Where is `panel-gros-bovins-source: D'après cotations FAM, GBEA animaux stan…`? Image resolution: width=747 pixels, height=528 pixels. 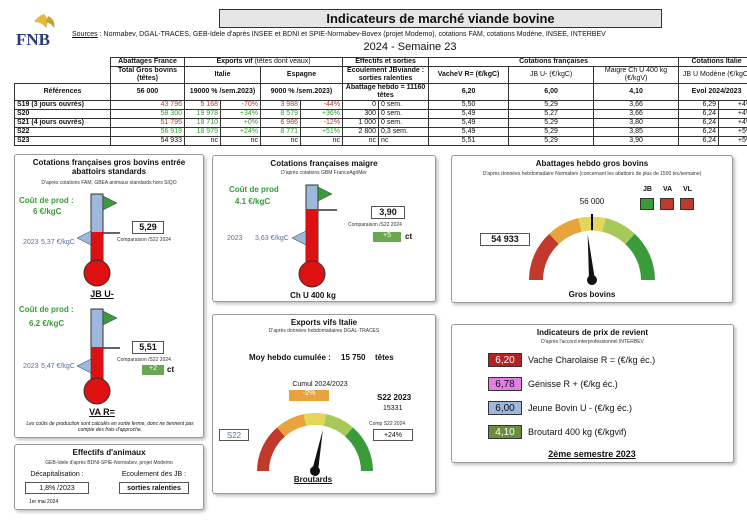
panel-gros-bovins-source: D'après cotations FAM, GBEA animaux stan… is located at coordinates (109, 183).